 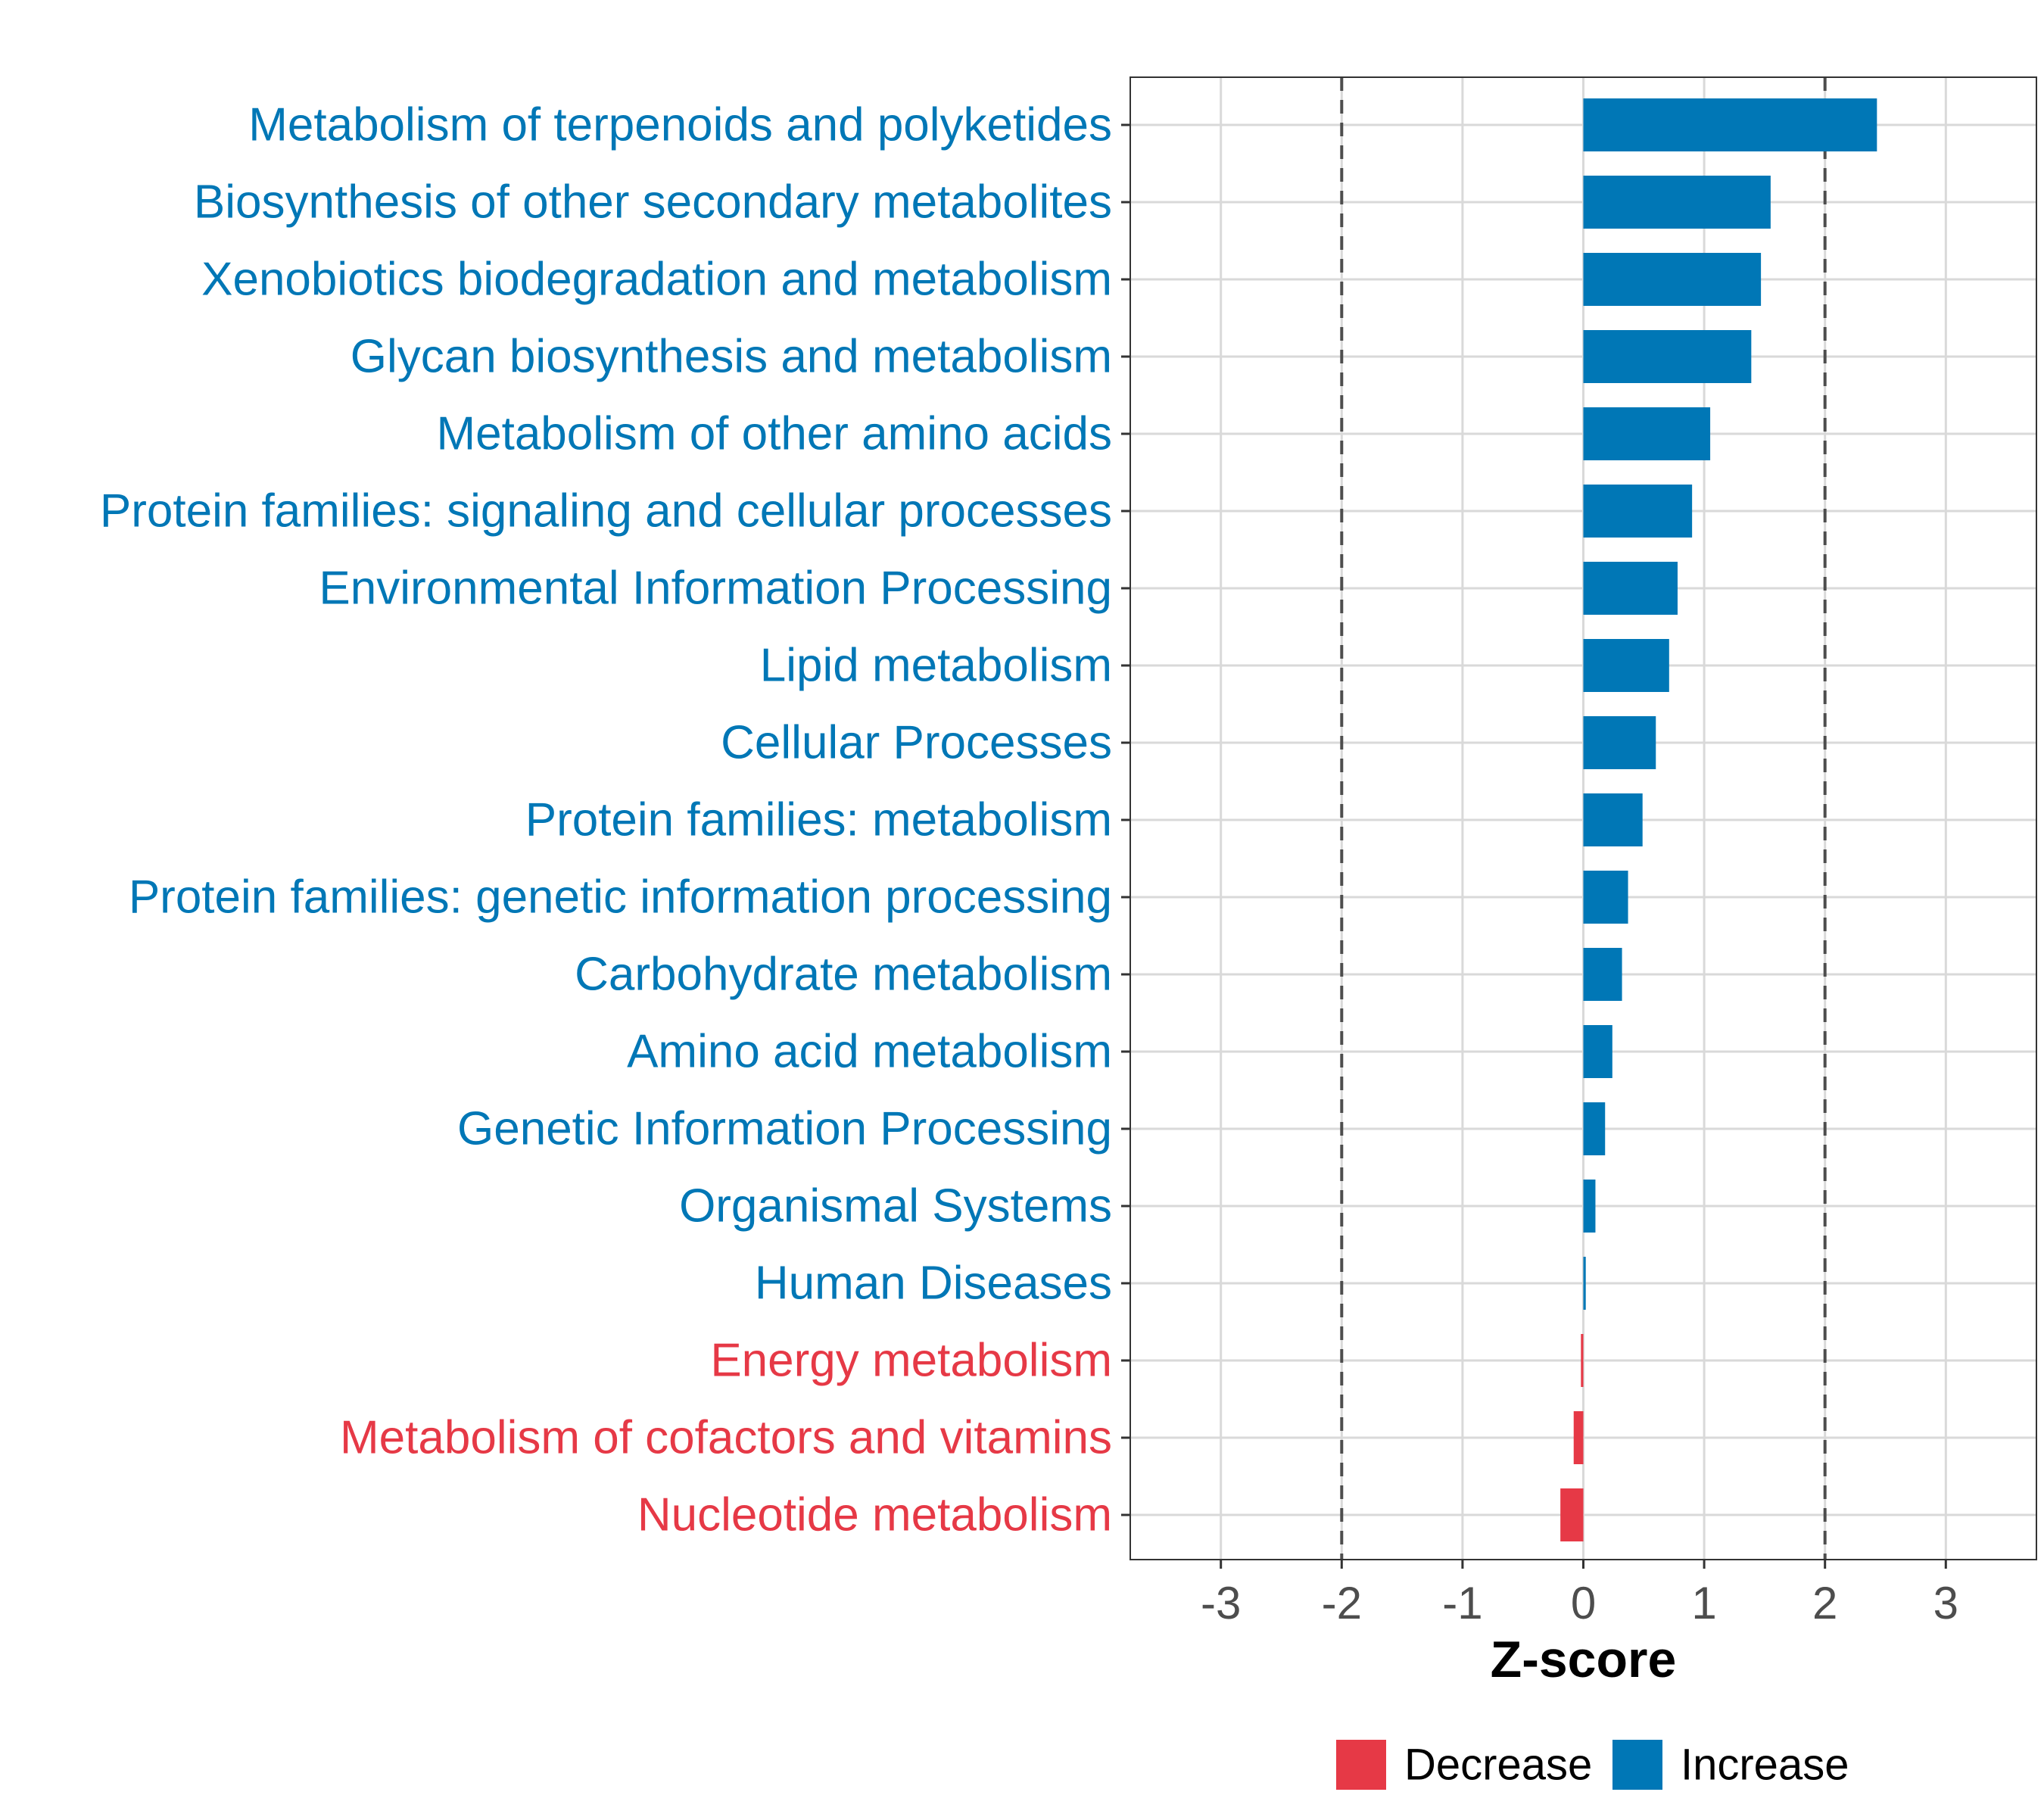 I want to click on y-label-8: Cellular Processes, so click(x=916, y=743).